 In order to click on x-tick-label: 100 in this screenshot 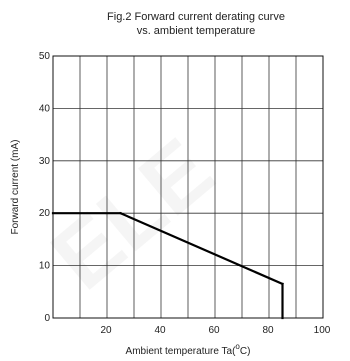, I will do `click(322, 330)`.